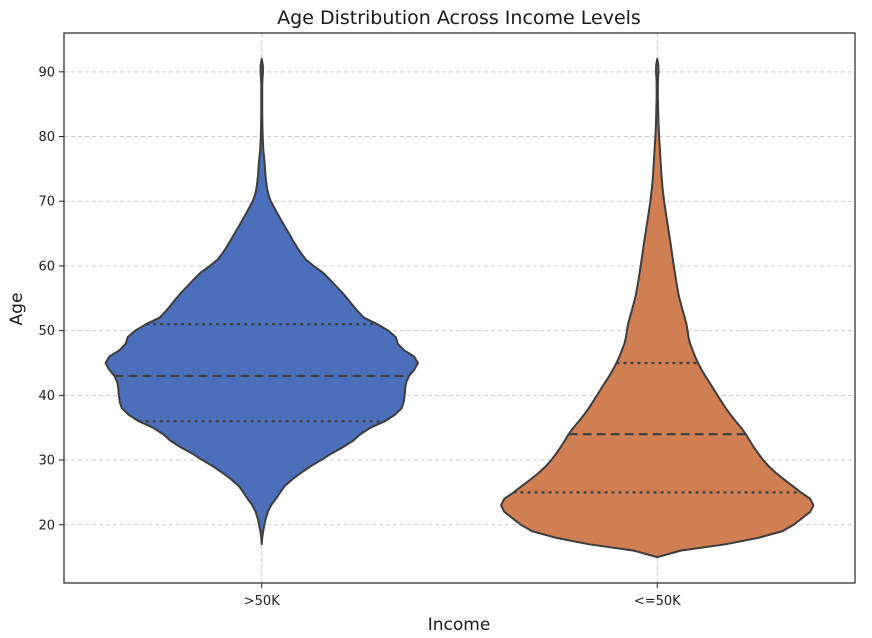 This screenshot has width=872, height=638. What do you see at coordinates (657, 601) in the screenshot?
I see `x-tick-label: <=50K` at bounding box center [657, 601].